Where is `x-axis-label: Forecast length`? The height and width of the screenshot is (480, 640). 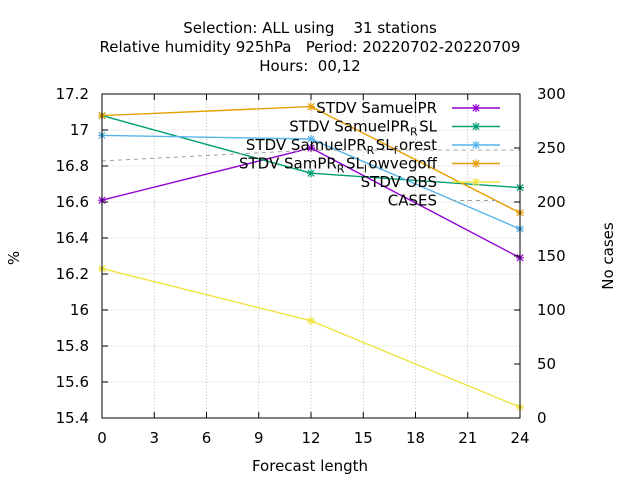
x-axis-label: Forecast length is located at coordinates (310, 466).